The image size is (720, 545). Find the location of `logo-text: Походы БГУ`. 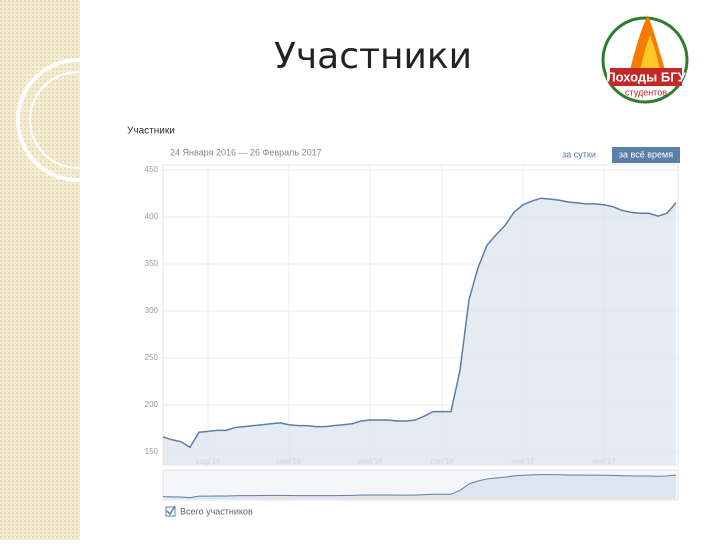

logo-text: Походы БГУ is located at coordinates (646, 76).